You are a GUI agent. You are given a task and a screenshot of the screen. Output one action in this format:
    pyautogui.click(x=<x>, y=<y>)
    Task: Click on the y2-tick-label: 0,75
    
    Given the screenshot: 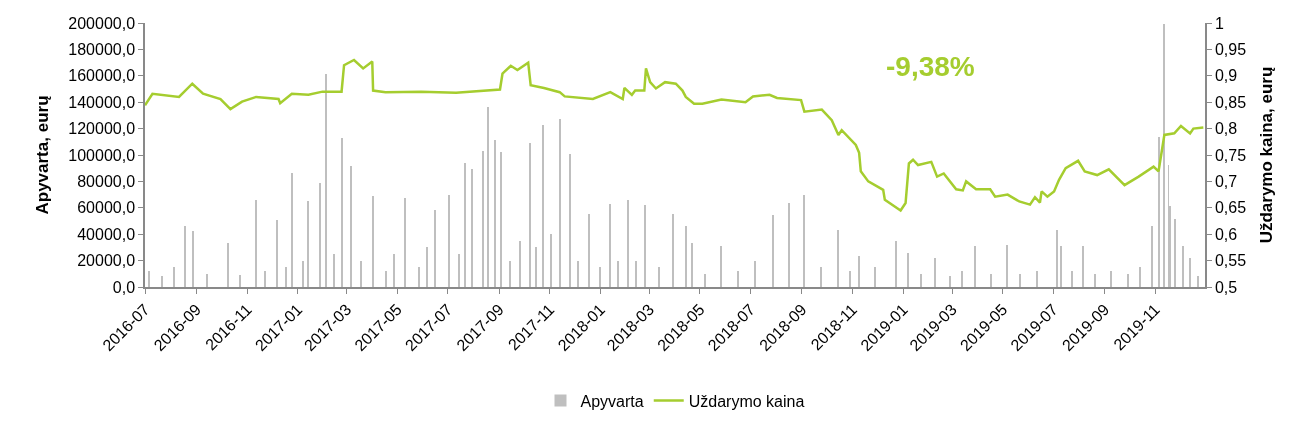 What is the action you would take?
    pyautogui.click(x=1230, y=155)
    